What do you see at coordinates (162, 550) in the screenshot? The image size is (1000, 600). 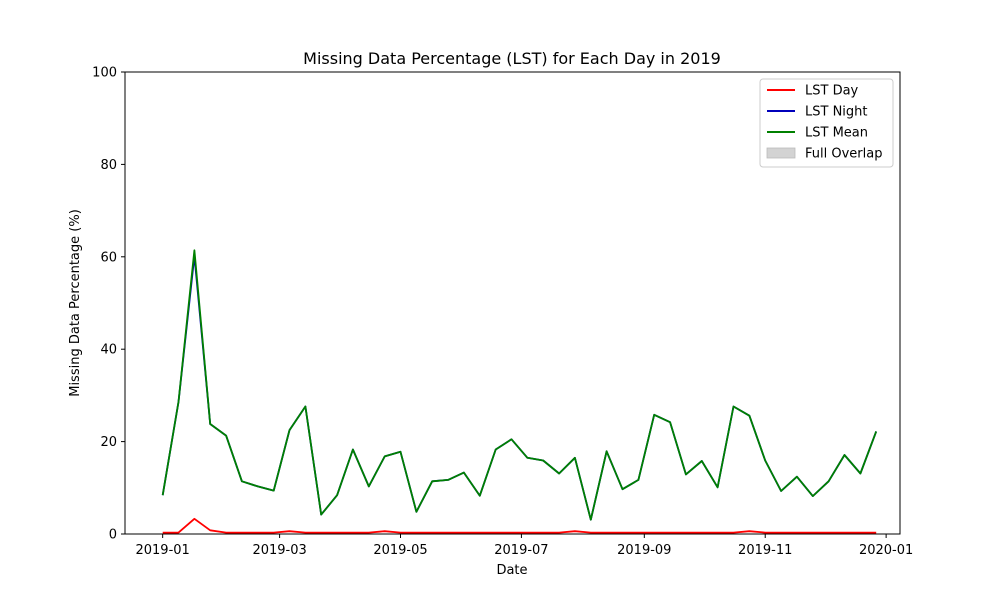 I see `x-tick-label: 2019-01` at bounding box center [162, 550].